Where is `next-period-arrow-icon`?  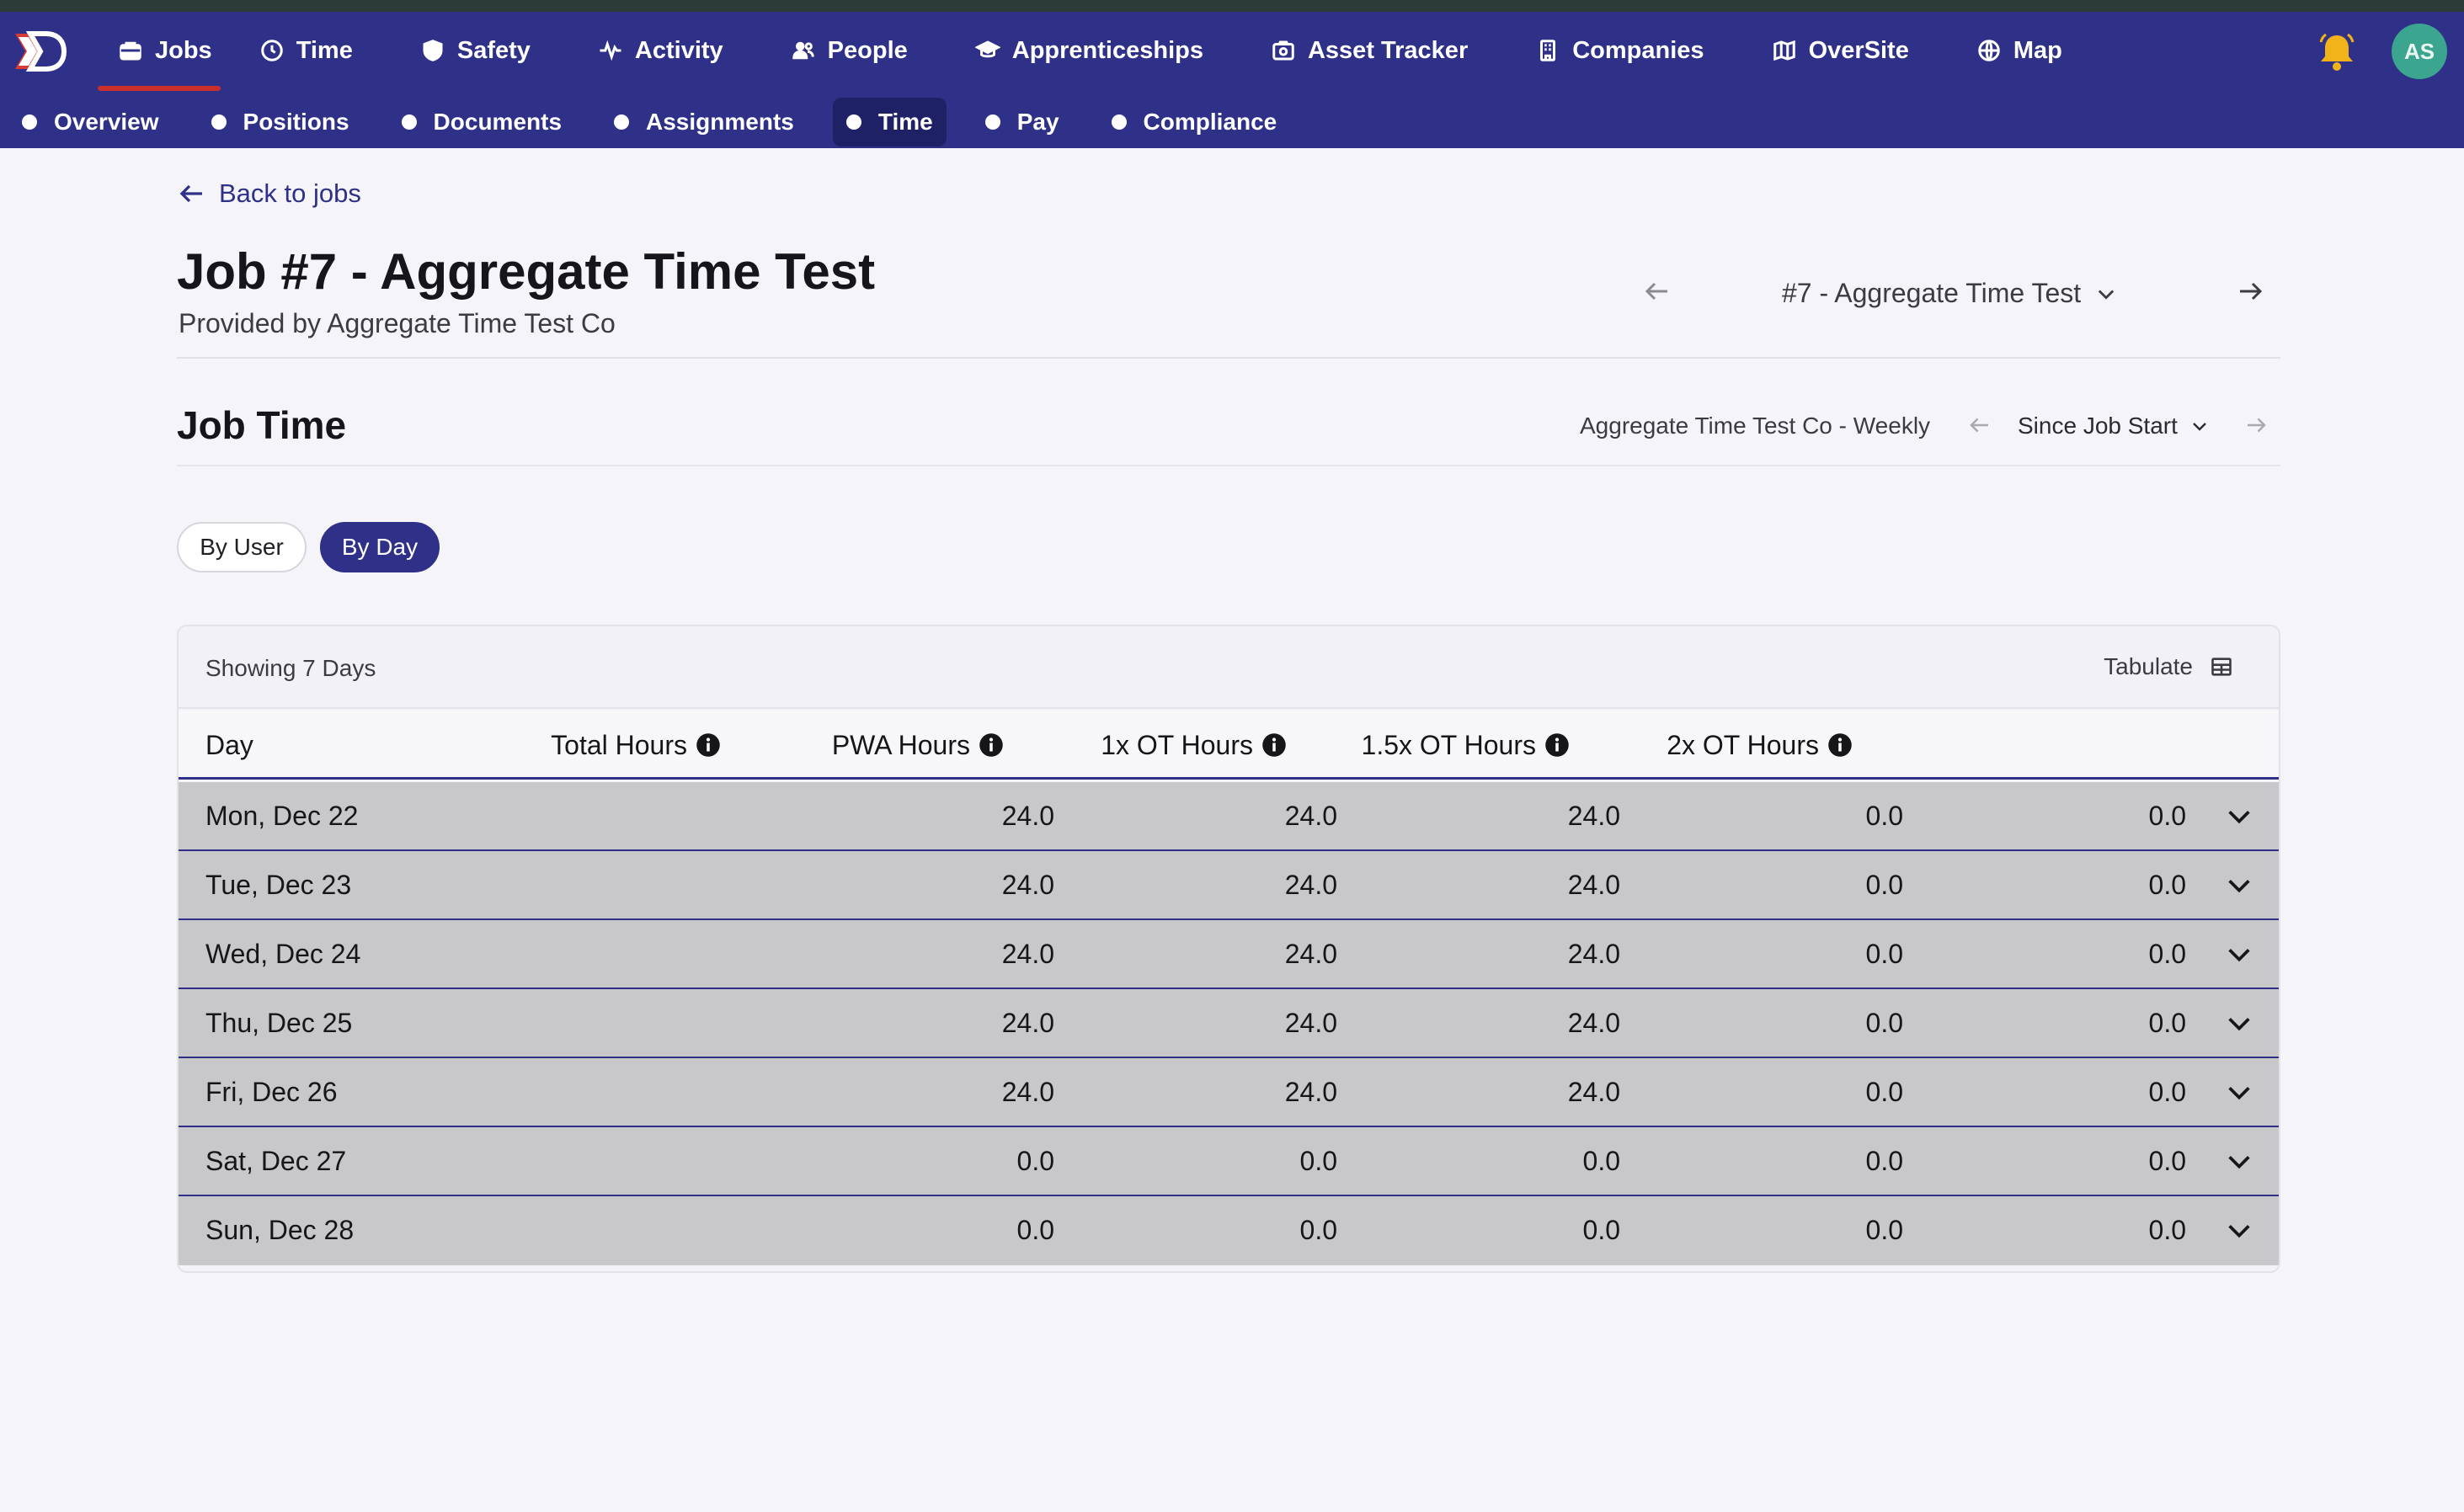
next-period-arrow-icon is located at coordinates (2256, 426).